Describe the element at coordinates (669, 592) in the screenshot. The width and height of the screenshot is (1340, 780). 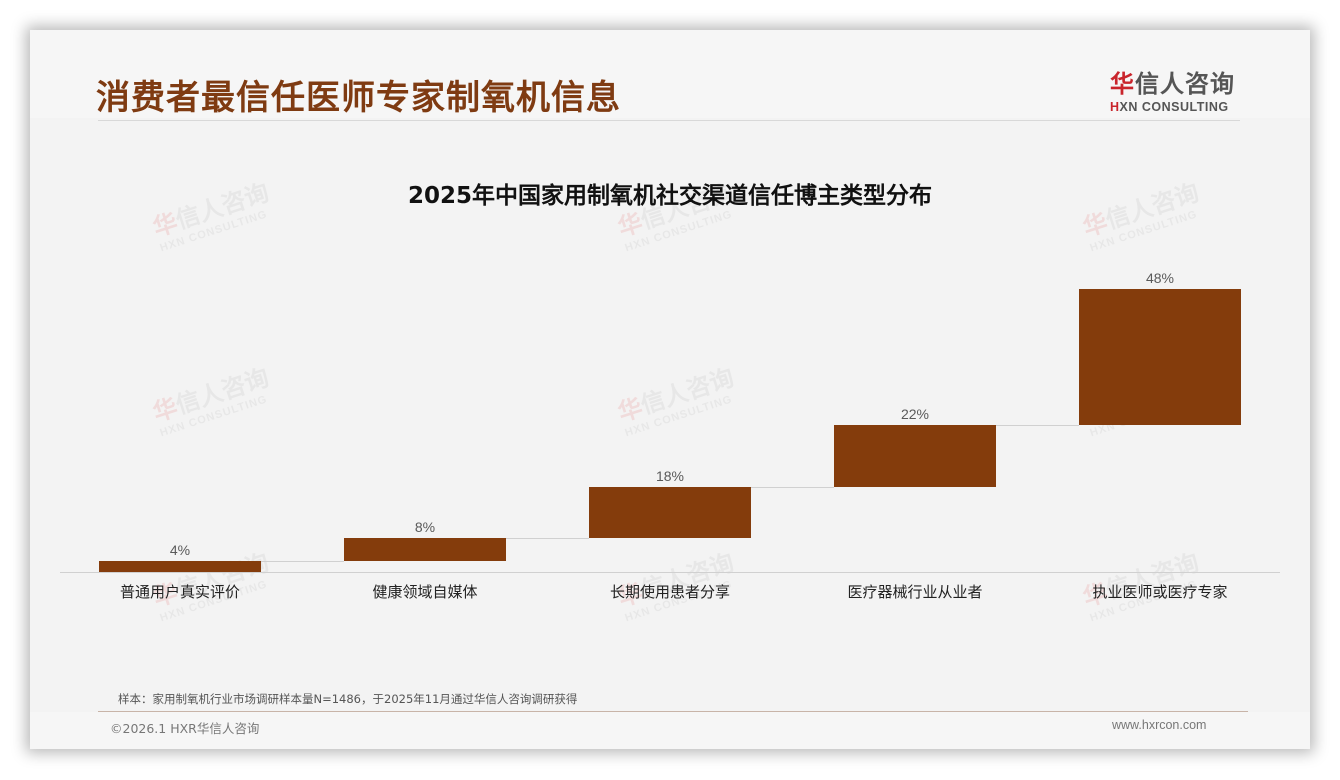
I see `category-label: 长期使用患者分享` at that location.